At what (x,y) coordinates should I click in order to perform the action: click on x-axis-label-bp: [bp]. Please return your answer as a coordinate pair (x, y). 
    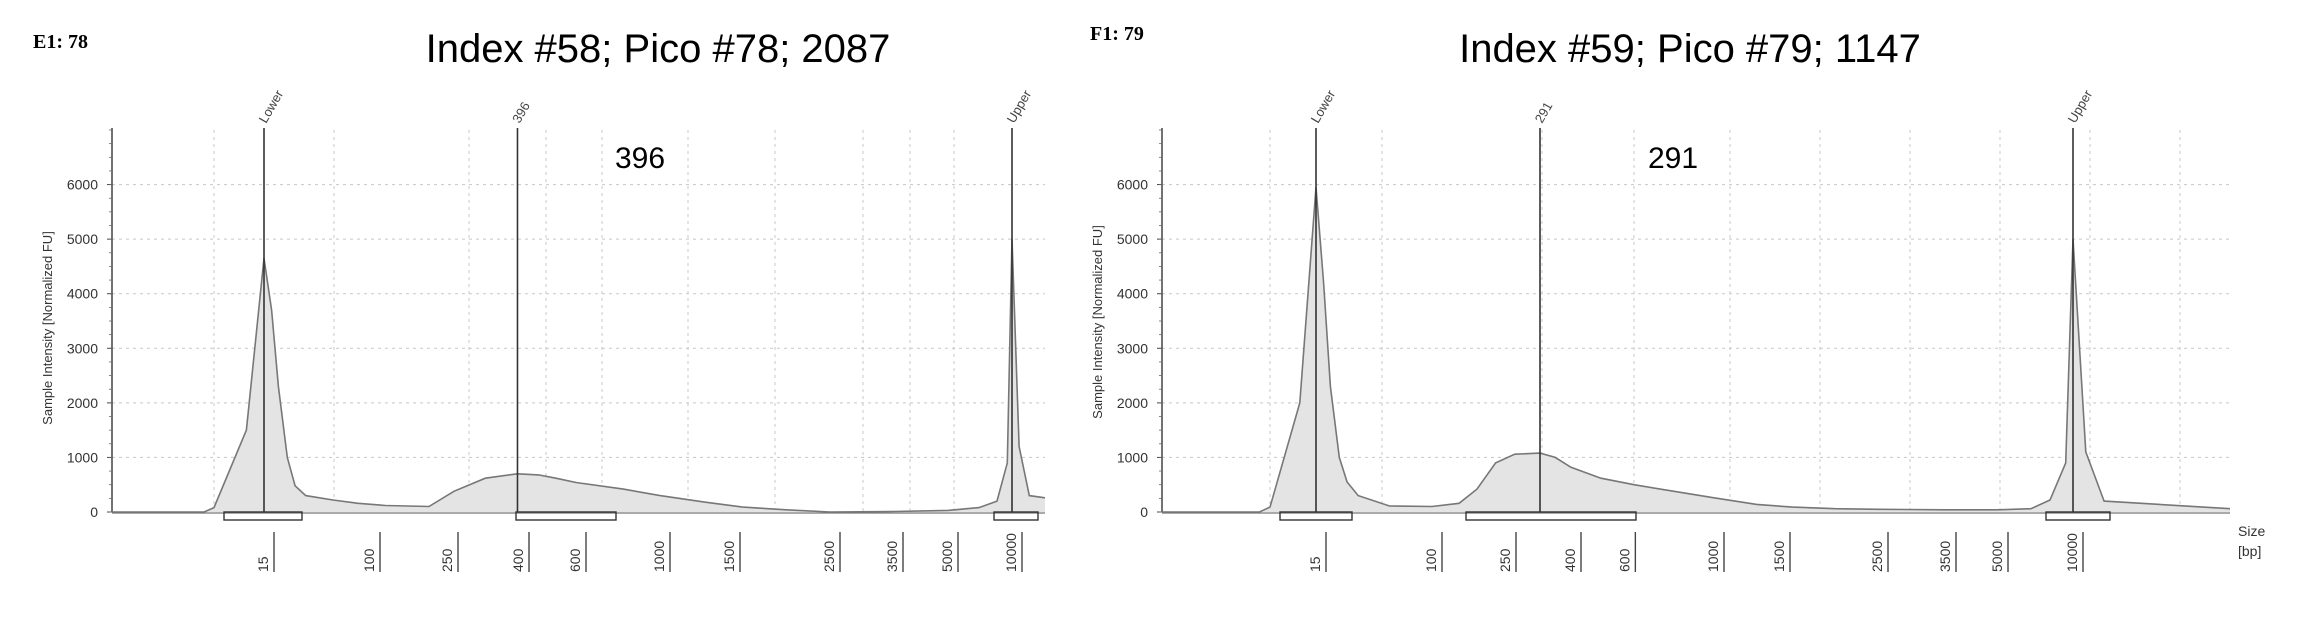
    Looking at the image, I should click on (2249, 551).